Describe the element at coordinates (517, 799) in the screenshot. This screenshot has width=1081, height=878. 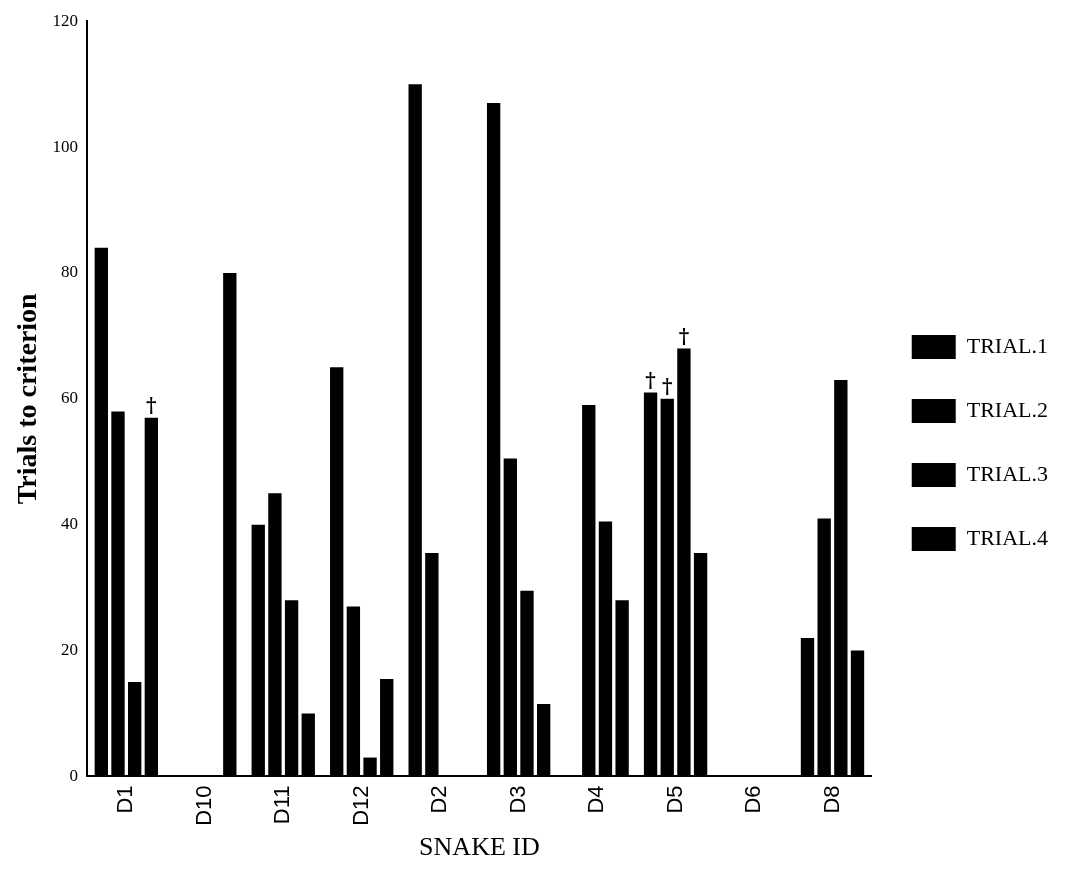
I see `x-tick-label: D3` at that location.